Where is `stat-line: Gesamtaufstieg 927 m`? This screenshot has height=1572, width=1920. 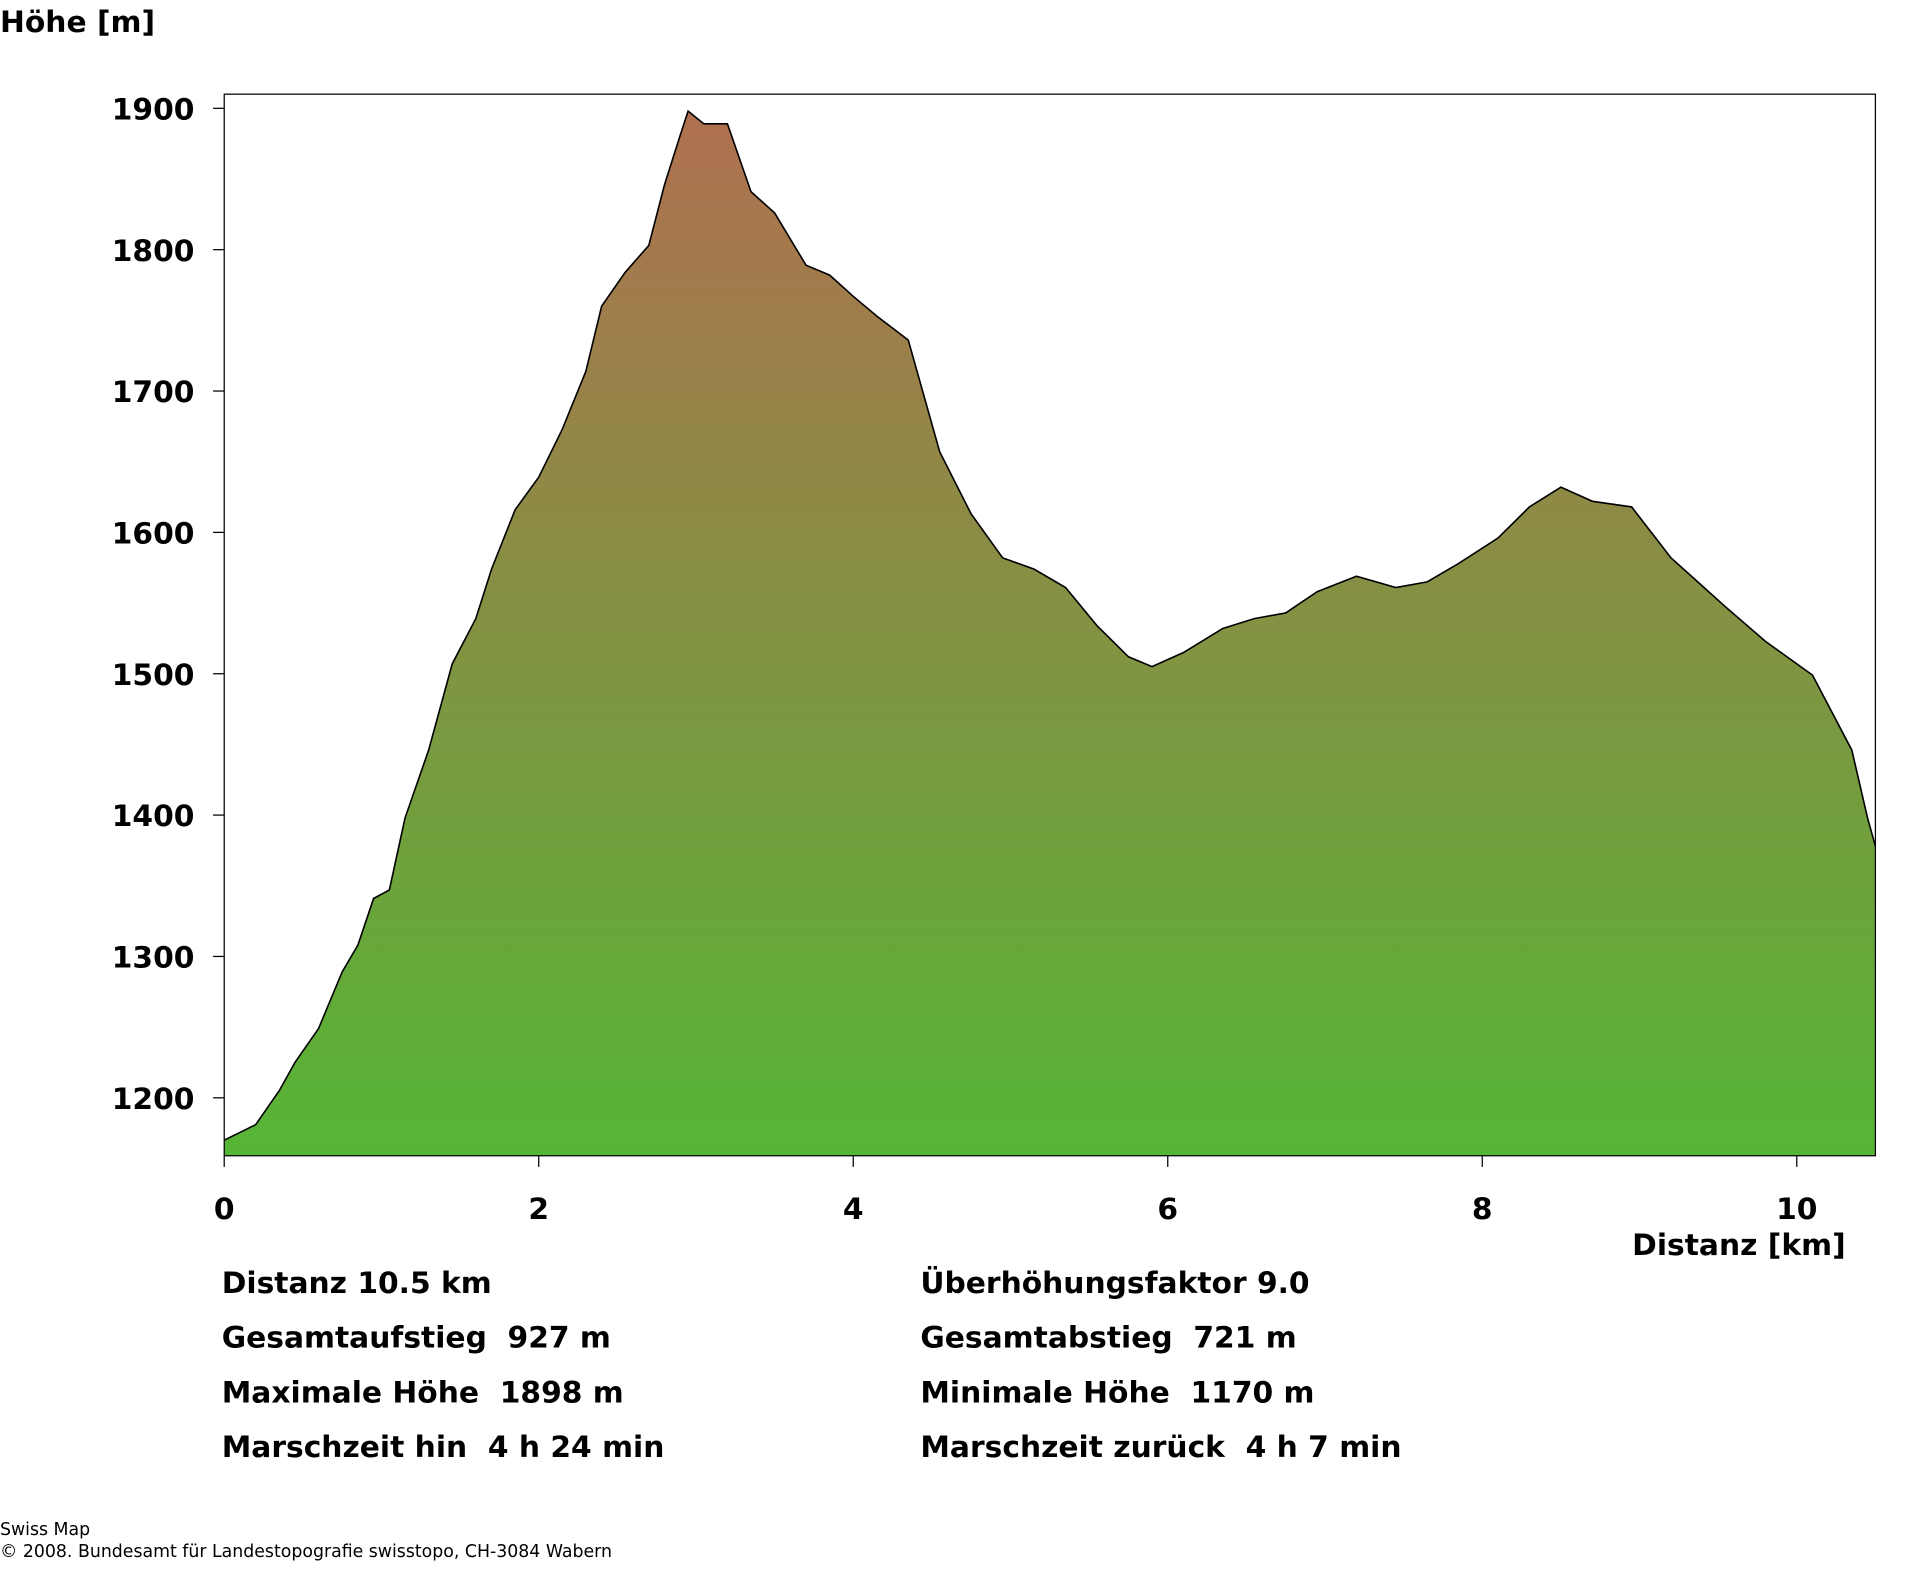
stat-line: Gesamtaufstieg 927 m is located at coordinates (416, 1338).